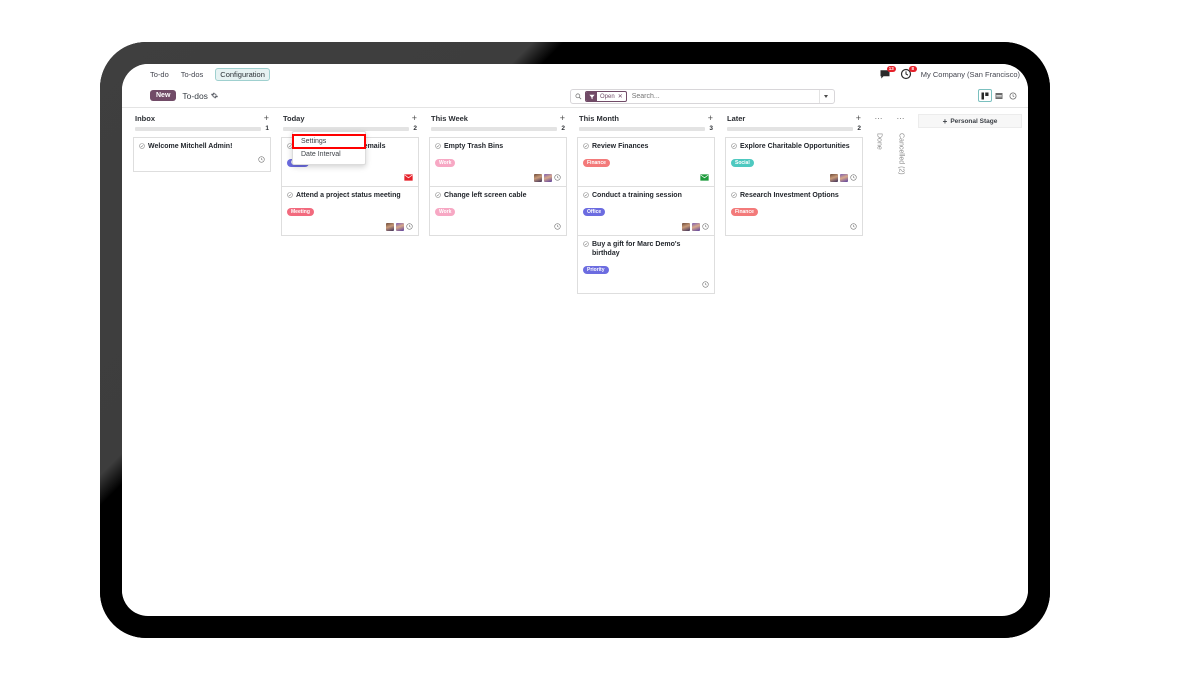  I want to click on search-bar: Open ✕, so click(702, 96).